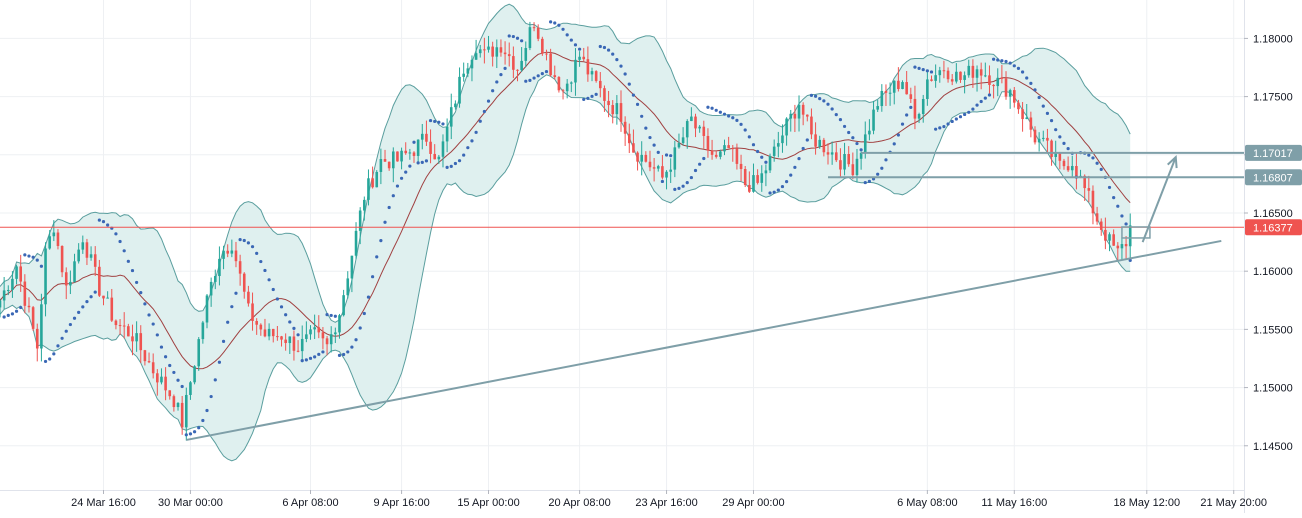 Image resolution: width=1302 pixels, height=518 pixels. What do you see at coordinates (1273, 98) in the screenshot?
I see `price-tick-label: 1.17500` at bounding box center [1273, 98].